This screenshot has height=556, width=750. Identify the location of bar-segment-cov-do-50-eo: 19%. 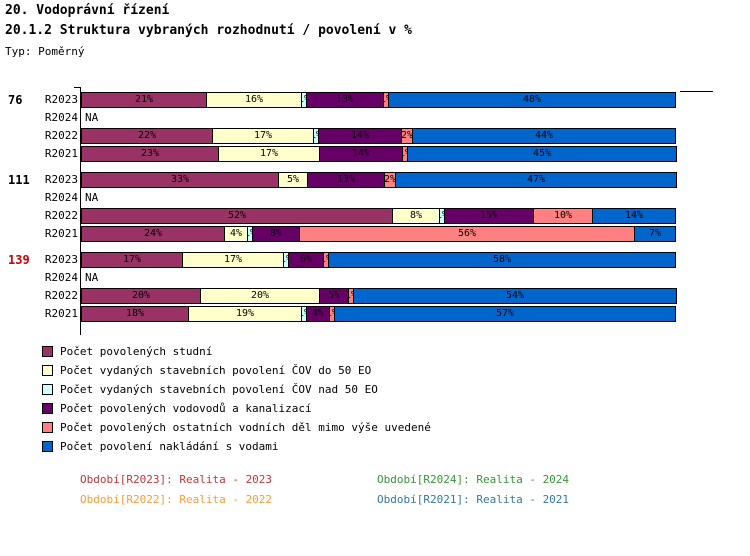
(245, 314).